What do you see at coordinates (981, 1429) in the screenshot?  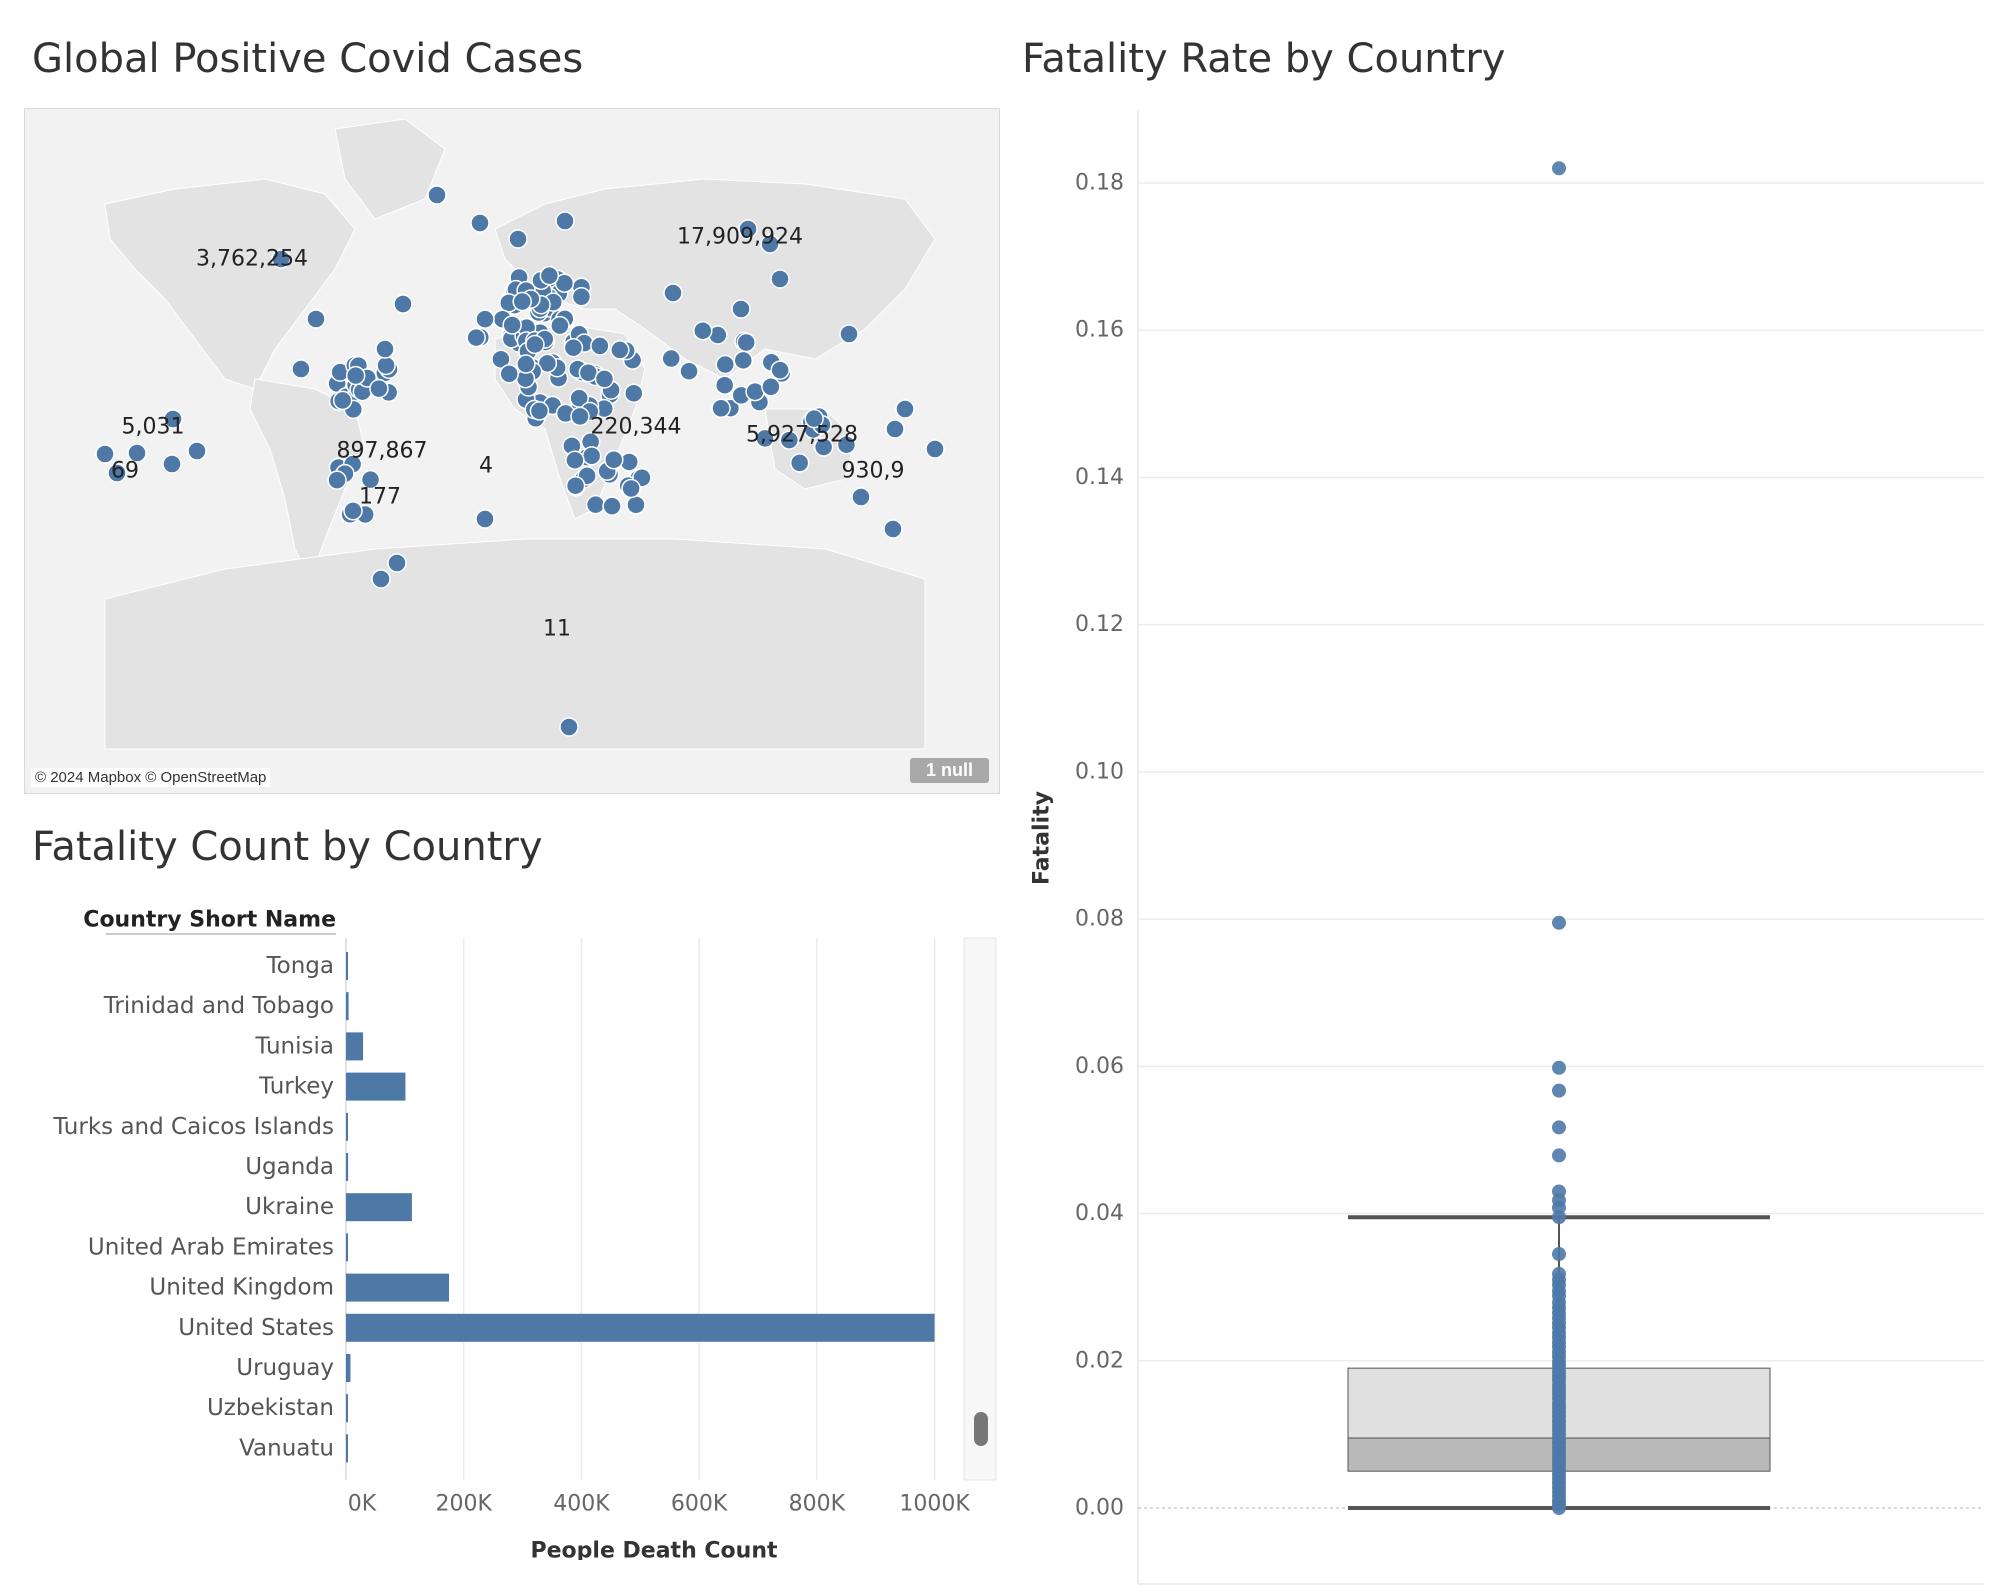 I see `scroll-thumb` at bounding box center [981, 1429].